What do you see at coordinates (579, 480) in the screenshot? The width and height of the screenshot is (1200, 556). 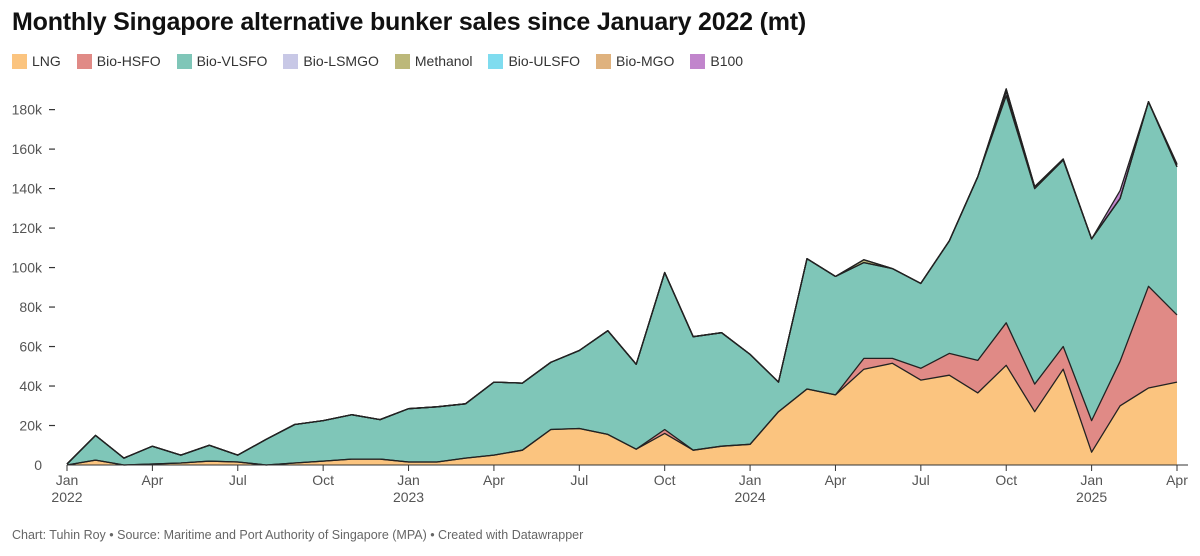 I see `x-tick-label-18: Jul` at bounding box center [579, 480].